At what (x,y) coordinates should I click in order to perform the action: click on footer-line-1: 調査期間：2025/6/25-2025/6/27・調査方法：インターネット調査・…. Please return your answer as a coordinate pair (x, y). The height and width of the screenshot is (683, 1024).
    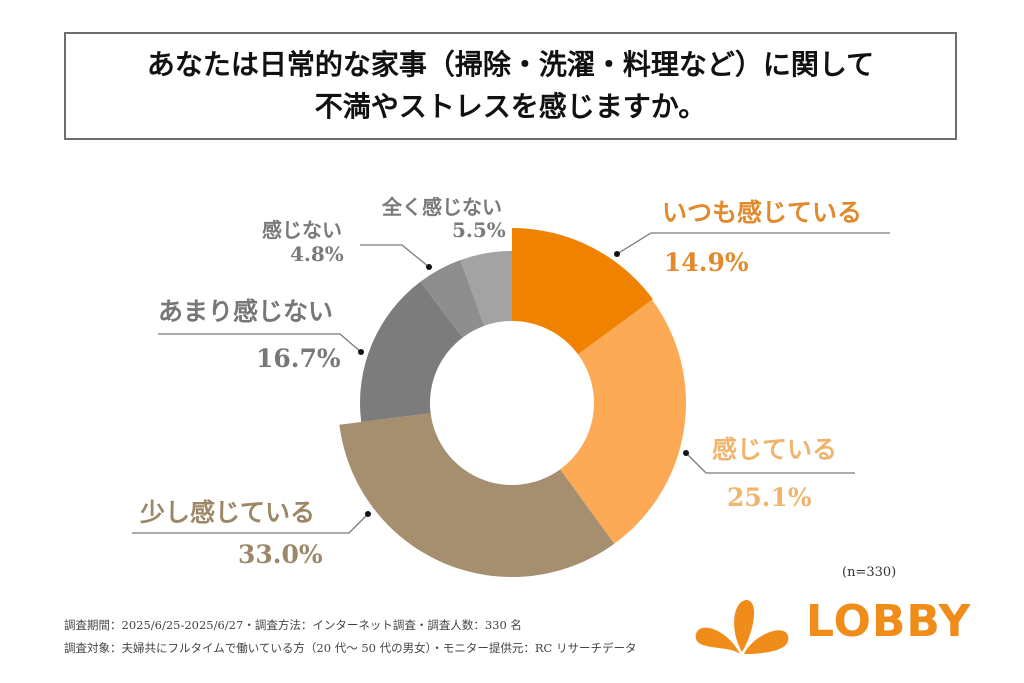
    Looking at the image, I should click on (293, 625).